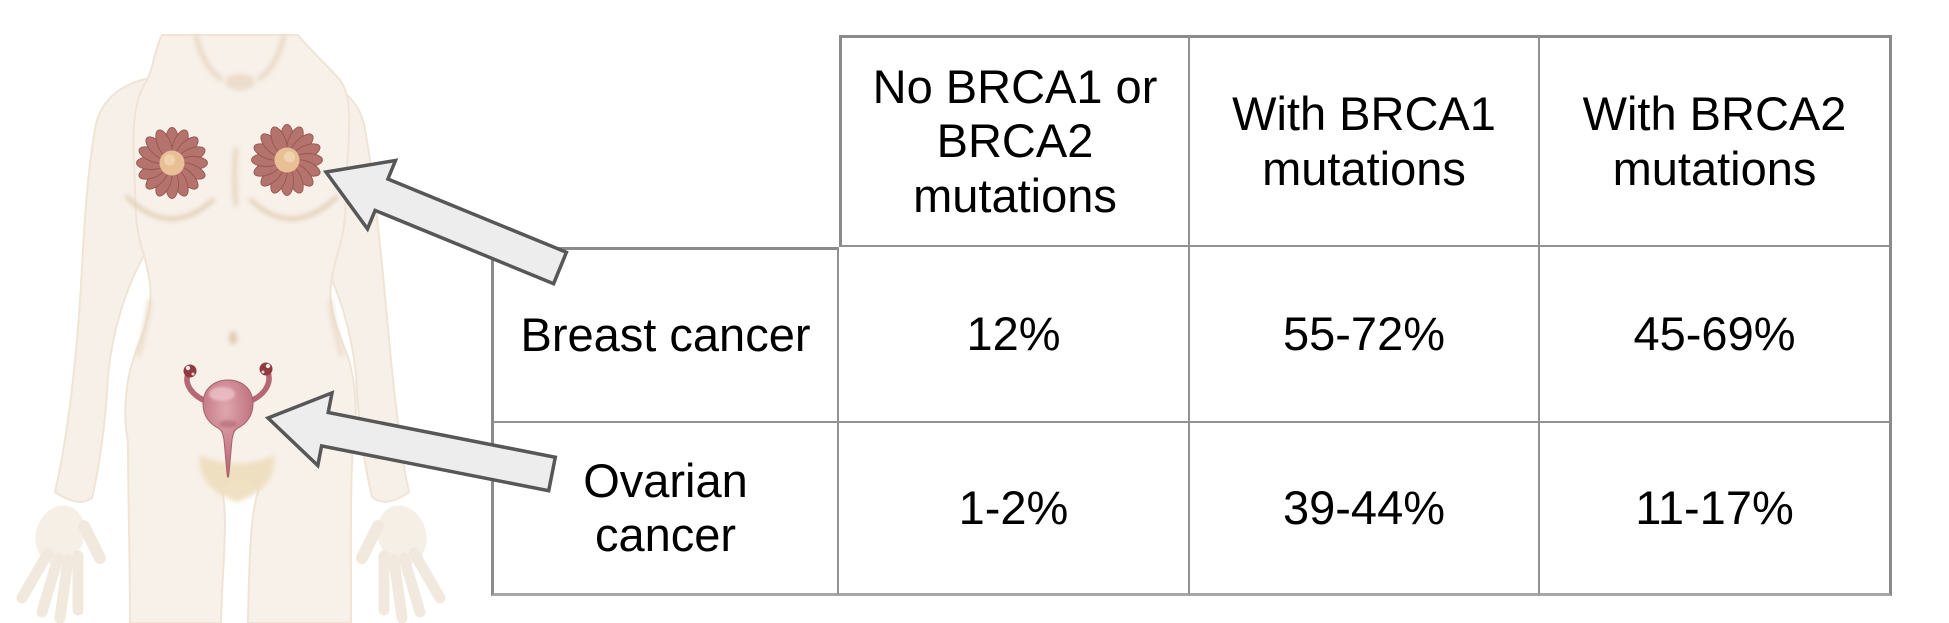 Image resolution: width=1949 pixels, height=623 pixels. I want to click on value-breast-brca1: 55-72%, so click(1365, 335).